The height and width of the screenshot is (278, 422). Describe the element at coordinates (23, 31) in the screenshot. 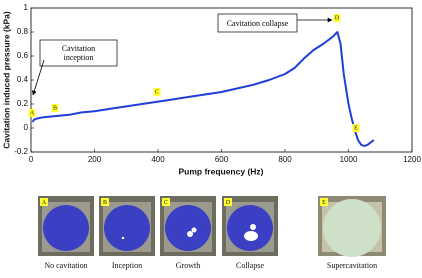

I see `y-tick-label: 0.8` at that location.